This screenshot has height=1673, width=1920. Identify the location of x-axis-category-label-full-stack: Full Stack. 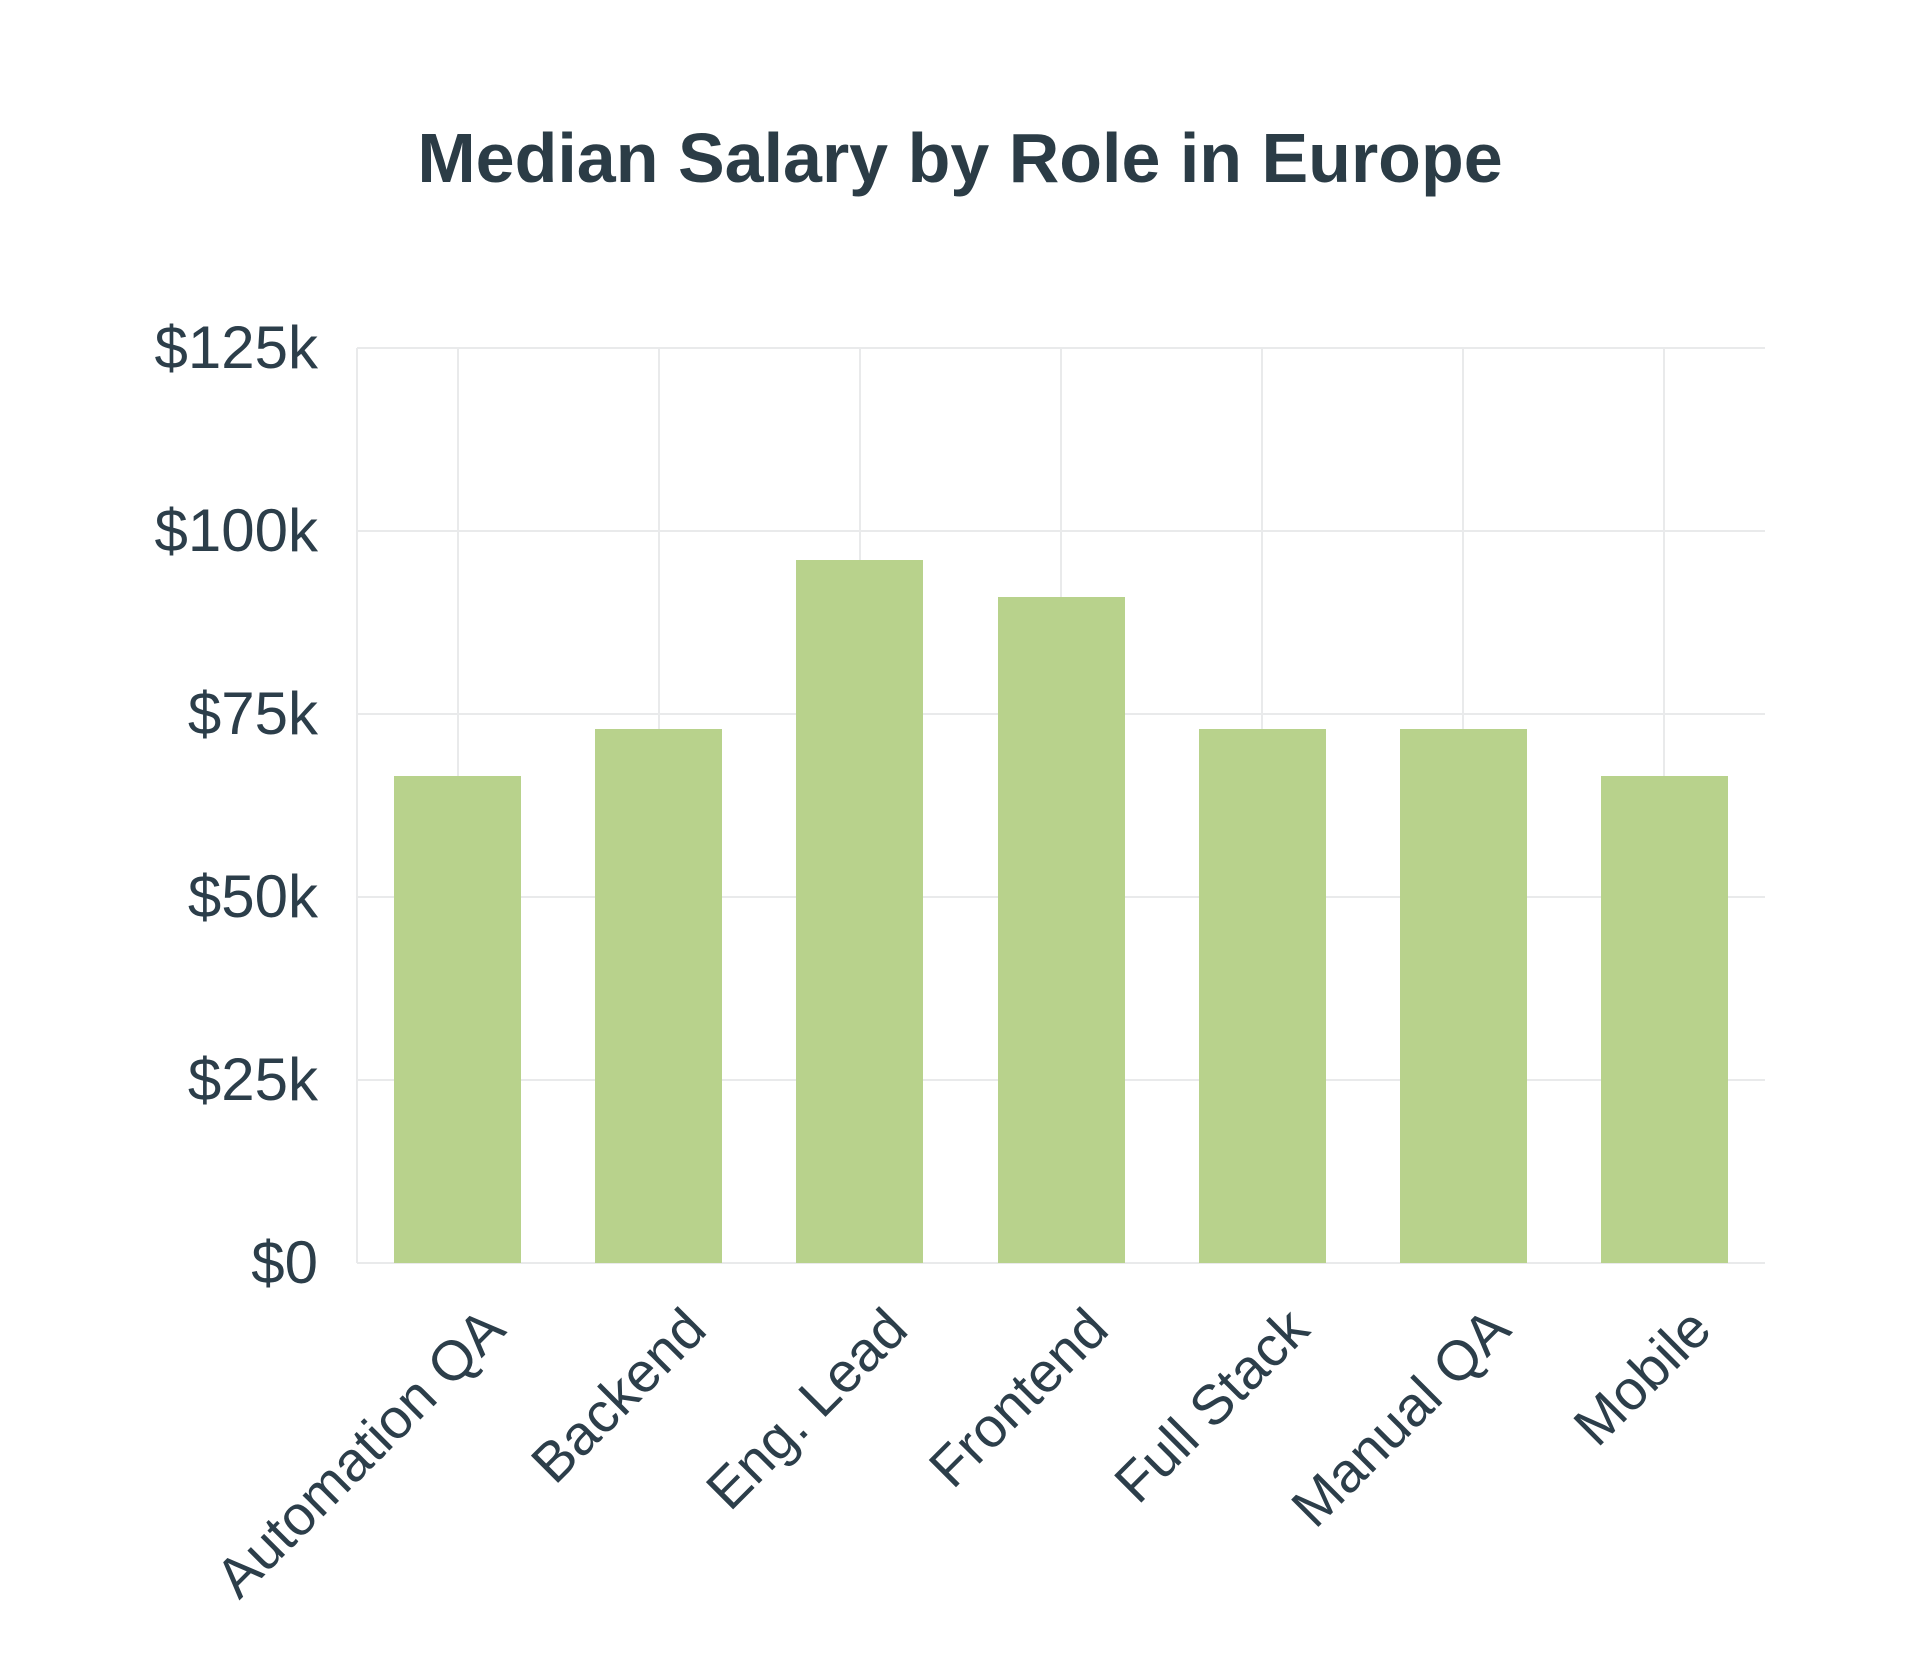
(1211, 1405).